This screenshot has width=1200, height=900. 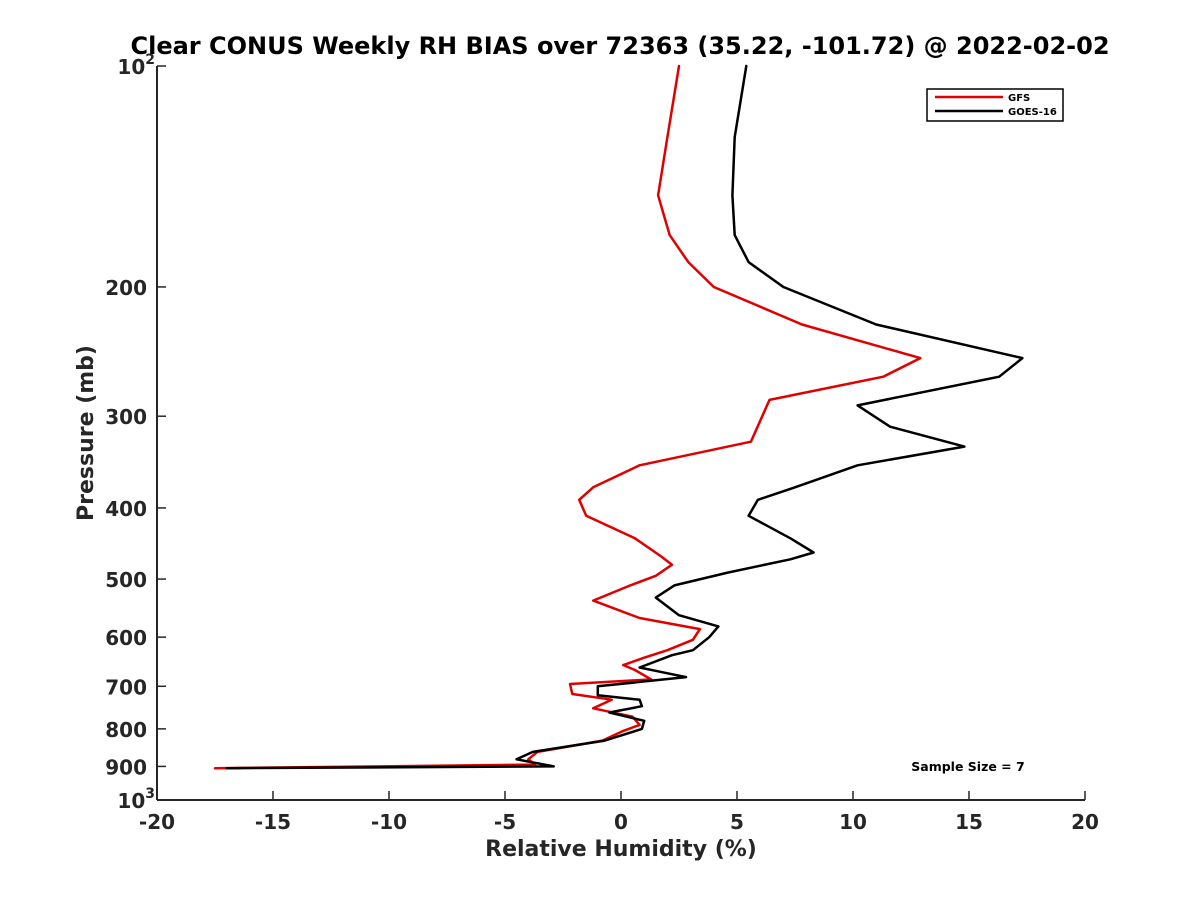 I want to click on x-tick-label: 0, so click(x=621, y=822).